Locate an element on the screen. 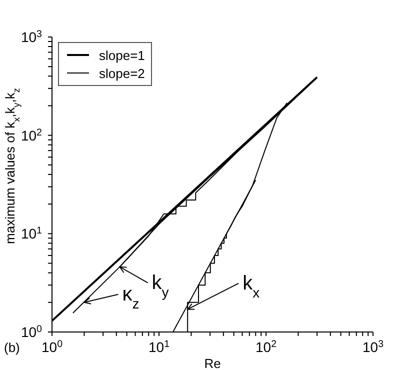 This screenshot has height=370, width=415. legend-label: slope=1 is located at coordinates (122, 55).